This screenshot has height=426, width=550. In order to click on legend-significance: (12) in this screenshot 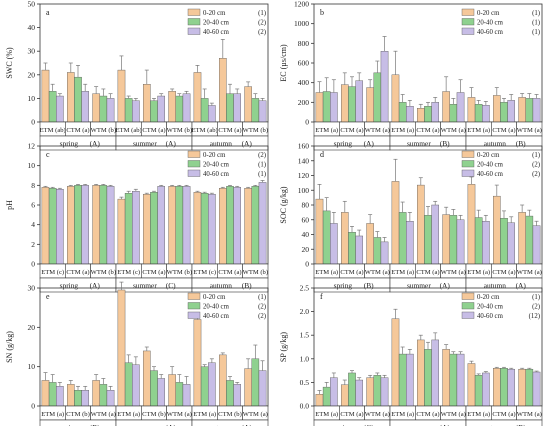, I will do `click(534, 316)`.